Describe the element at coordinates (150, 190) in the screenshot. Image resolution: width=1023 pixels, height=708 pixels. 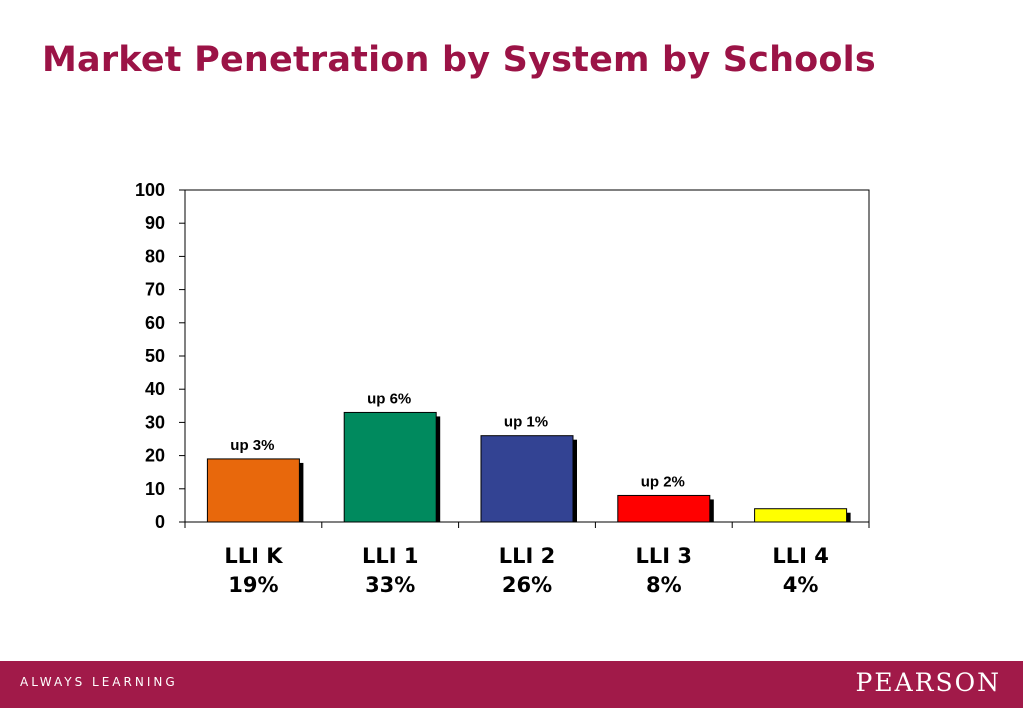
I see `y-tick-label: 100` at that location.